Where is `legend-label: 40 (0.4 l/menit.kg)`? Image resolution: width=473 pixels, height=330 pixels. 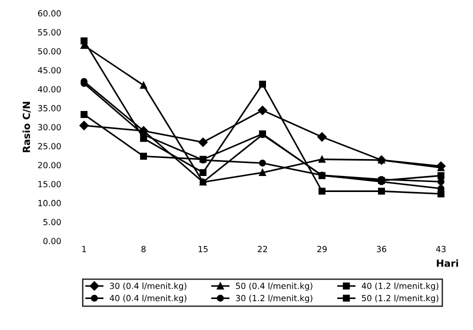
legend-label: 40 (0.4 l/menit.kg) is located at coordinates (148, 298).